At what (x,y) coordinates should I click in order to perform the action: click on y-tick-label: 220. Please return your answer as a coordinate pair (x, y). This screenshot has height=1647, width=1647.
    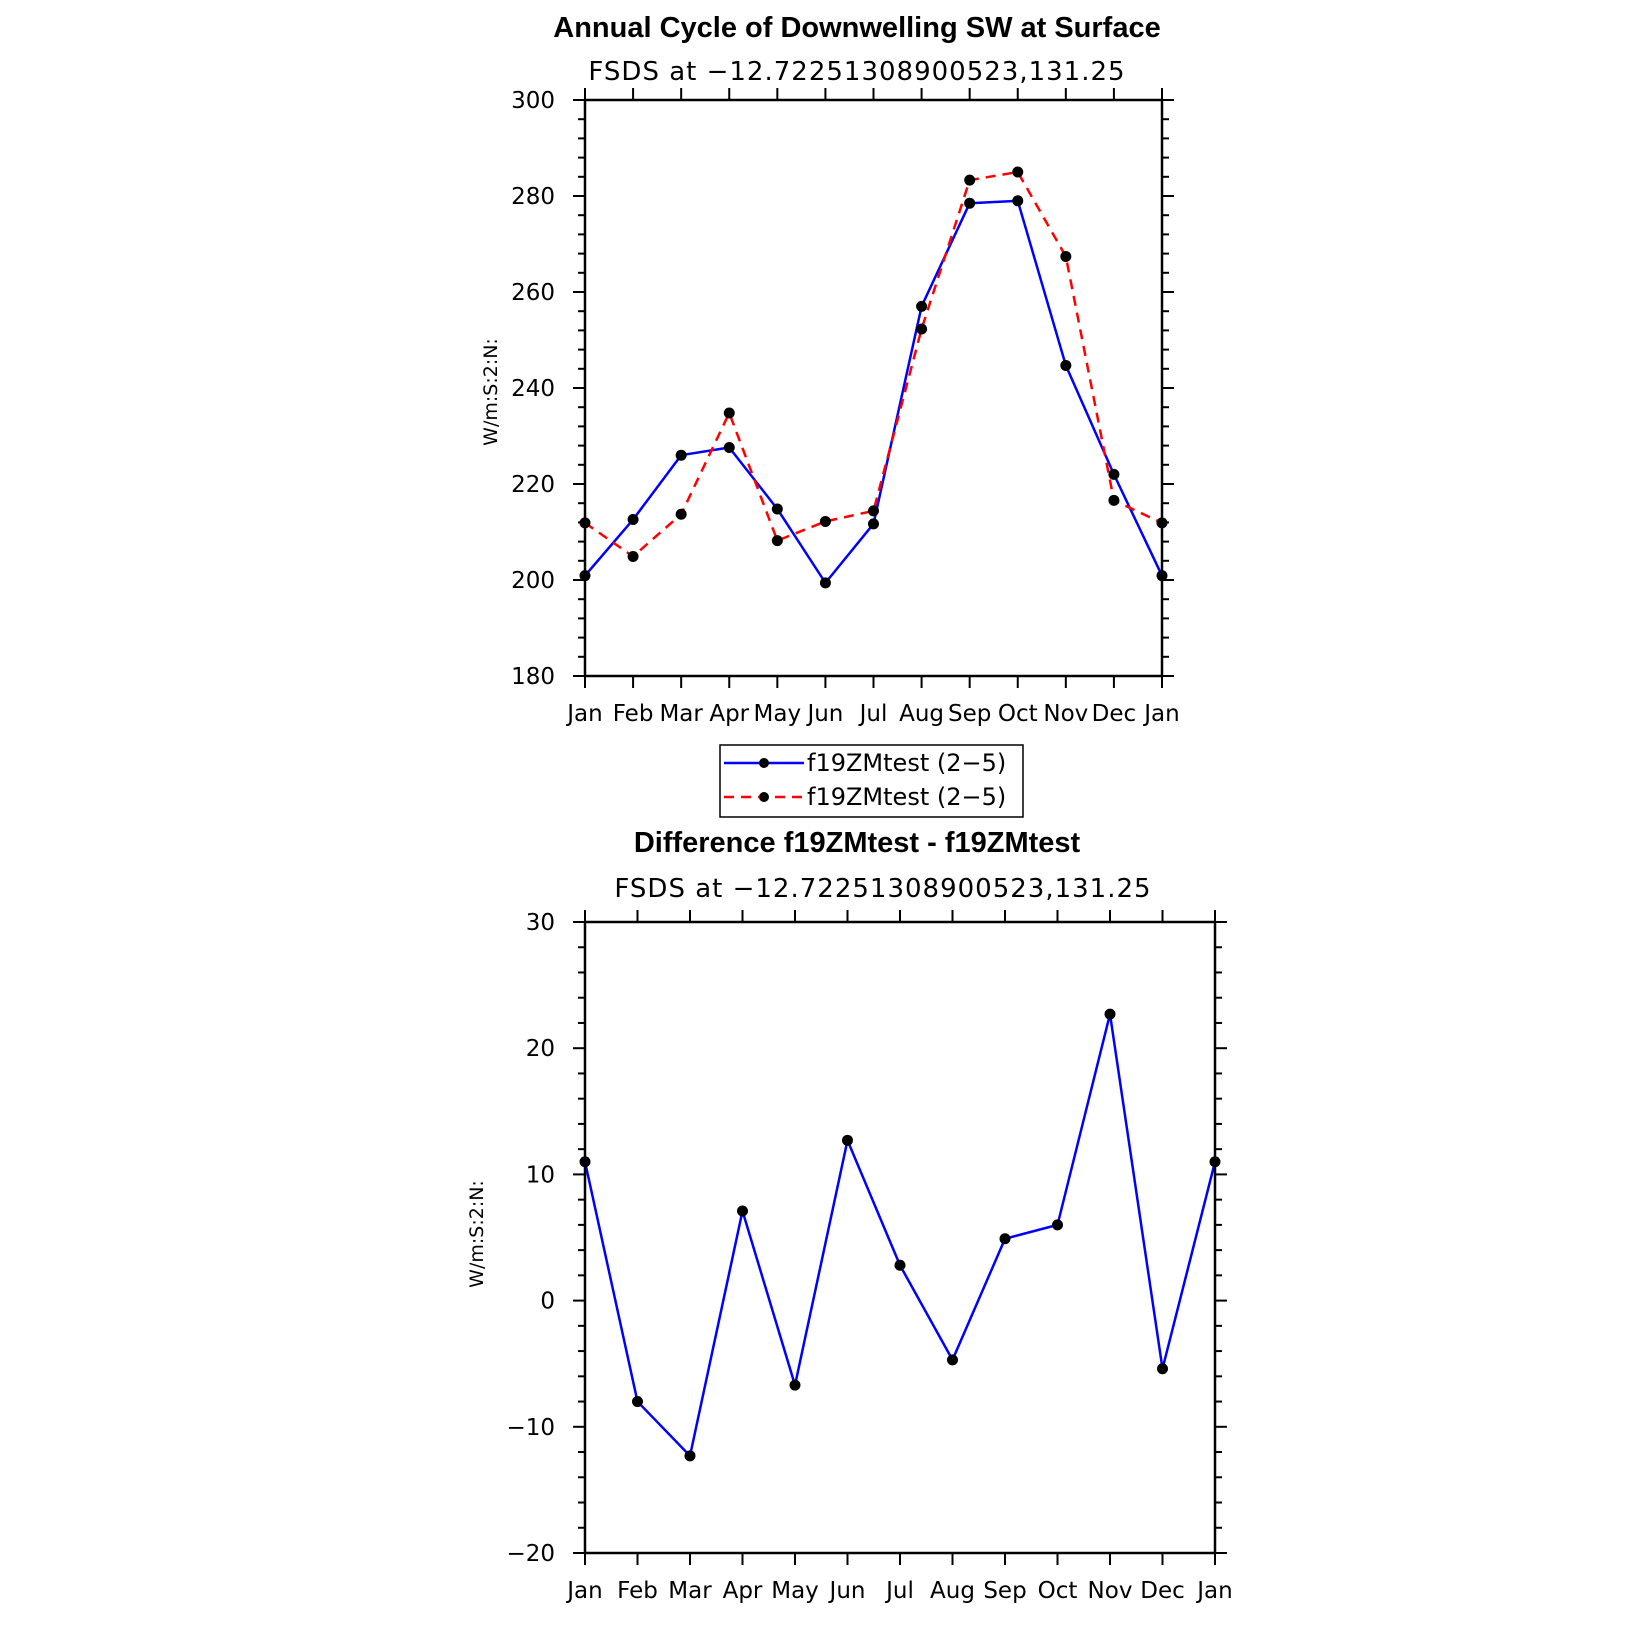
    Looking at the image, I should click on (533, 485).